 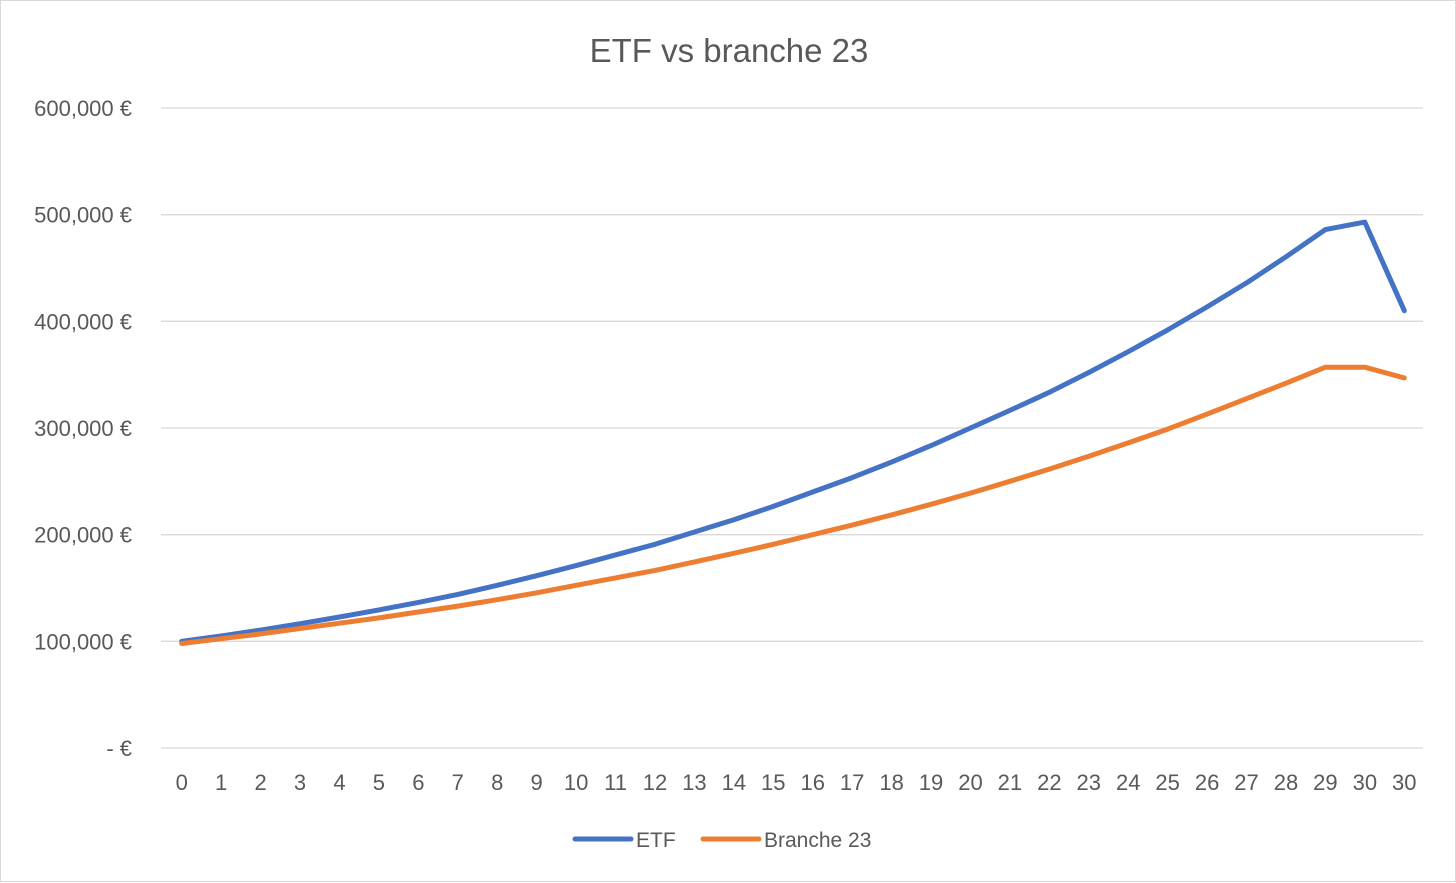 What do you see at coordinates (1286, 782) in the screenshot?
I see `x-tick-label: 28` at bounding box center [1286, 782].